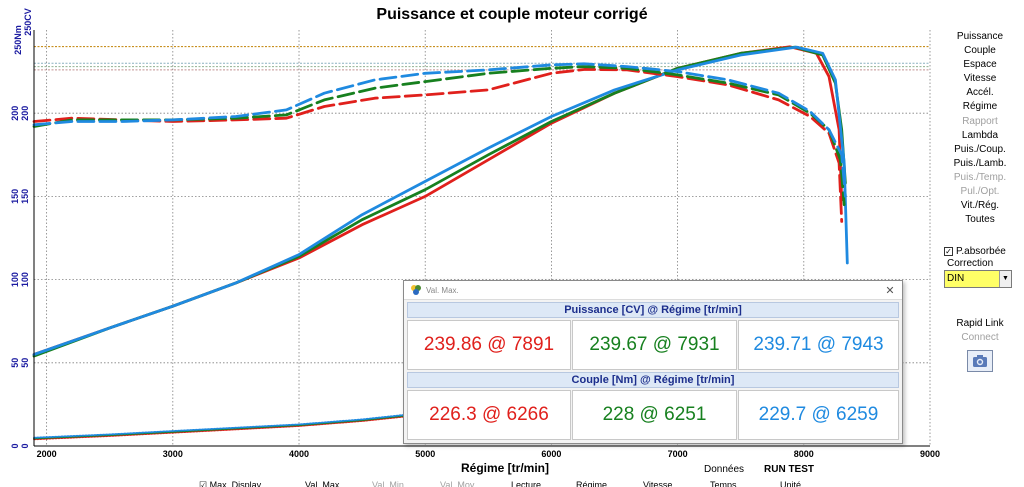  I want to click on y-tick-label-nm: 0, so click(15, 445).